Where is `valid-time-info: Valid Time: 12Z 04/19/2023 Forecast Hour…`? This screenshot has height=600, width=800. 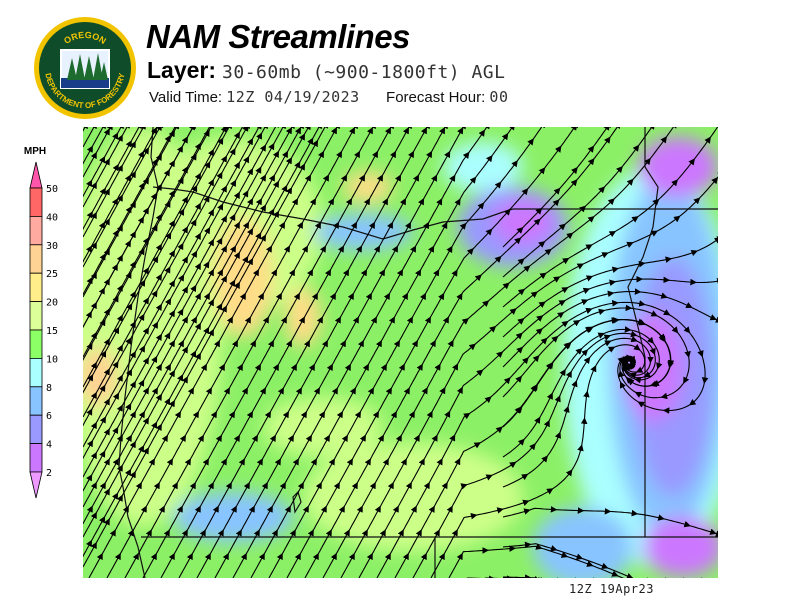
valid-time-info: Valid Time: 12Z 04/19/2023 Forecast Hour… is located at coordinates (328, 97).